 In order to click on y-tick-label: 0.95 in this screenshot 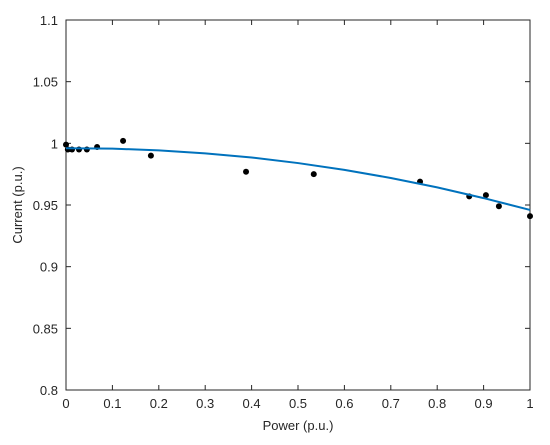, I will do `click(45, 205)`.